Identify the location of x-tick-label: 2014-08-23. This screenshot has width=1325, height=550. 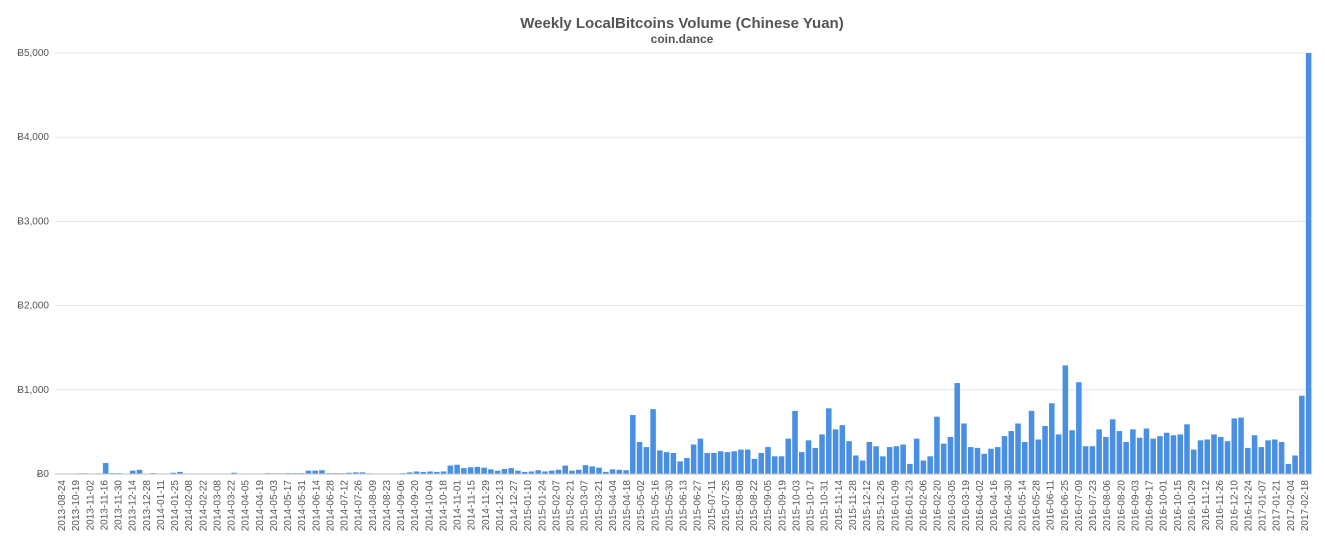
(387, 506).